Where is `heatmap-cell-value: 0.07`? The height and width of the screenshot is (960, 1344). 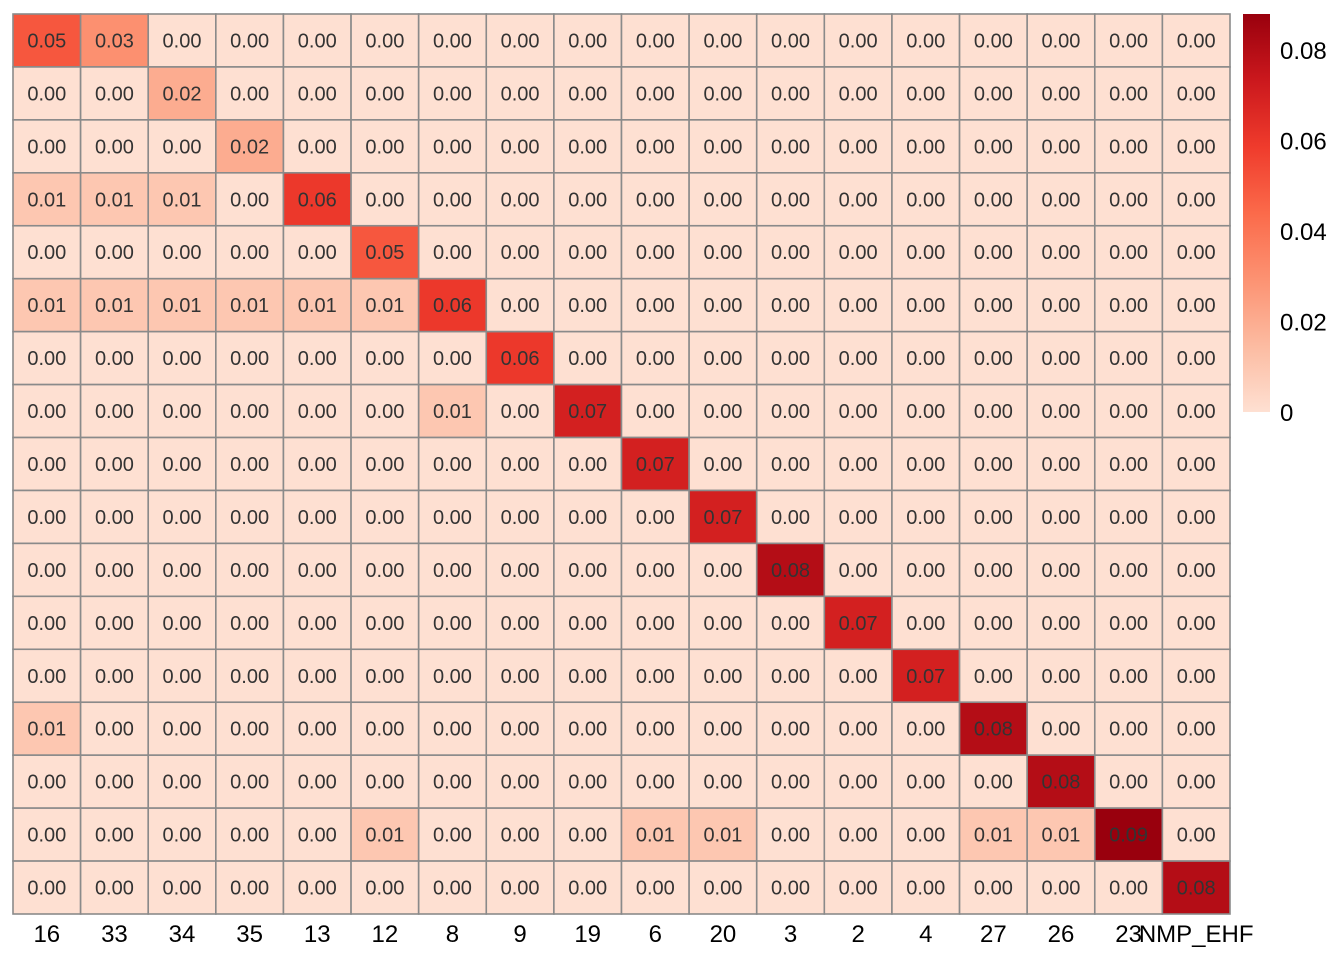
heatmap-cell-value: 0.07 is located at coordinates (722, 518).